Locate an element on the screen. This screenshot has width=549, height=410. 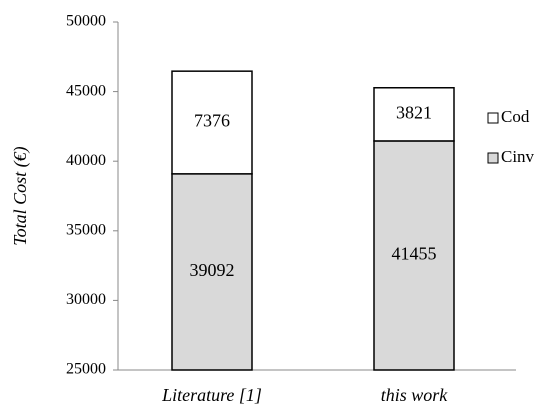
y-tick-label: 40000 is located at coordinates (86, 160).